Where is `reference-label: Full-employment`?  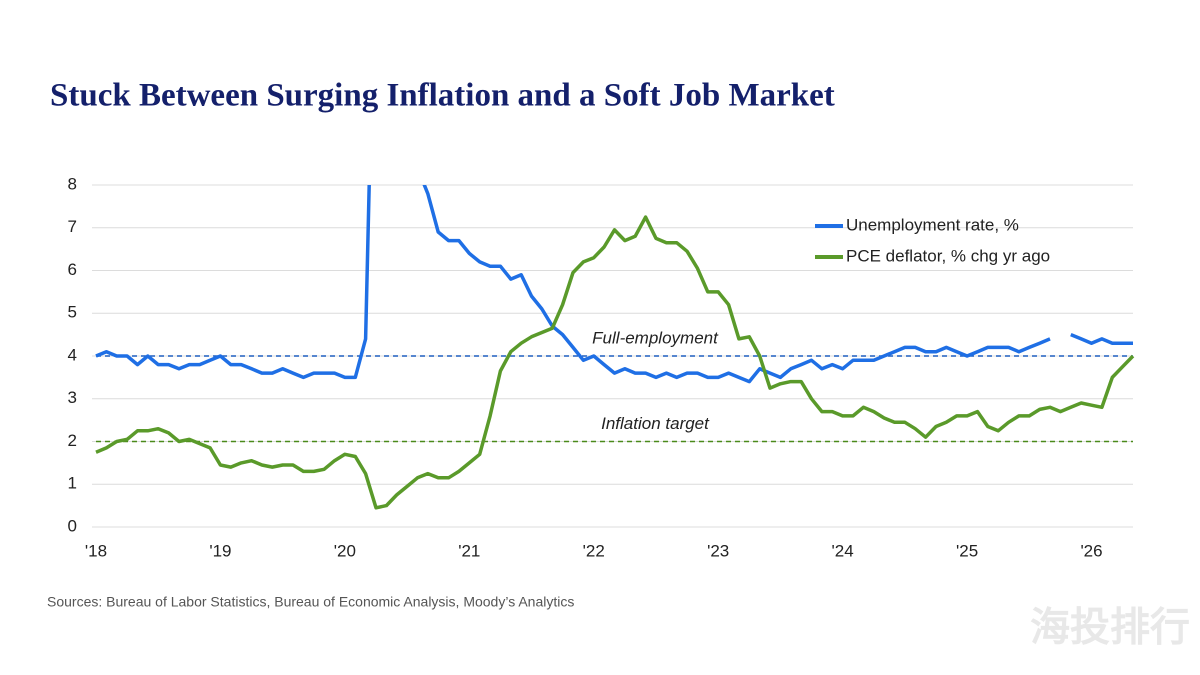
reference-label: Full-employment is located at coordinates (655, 337).